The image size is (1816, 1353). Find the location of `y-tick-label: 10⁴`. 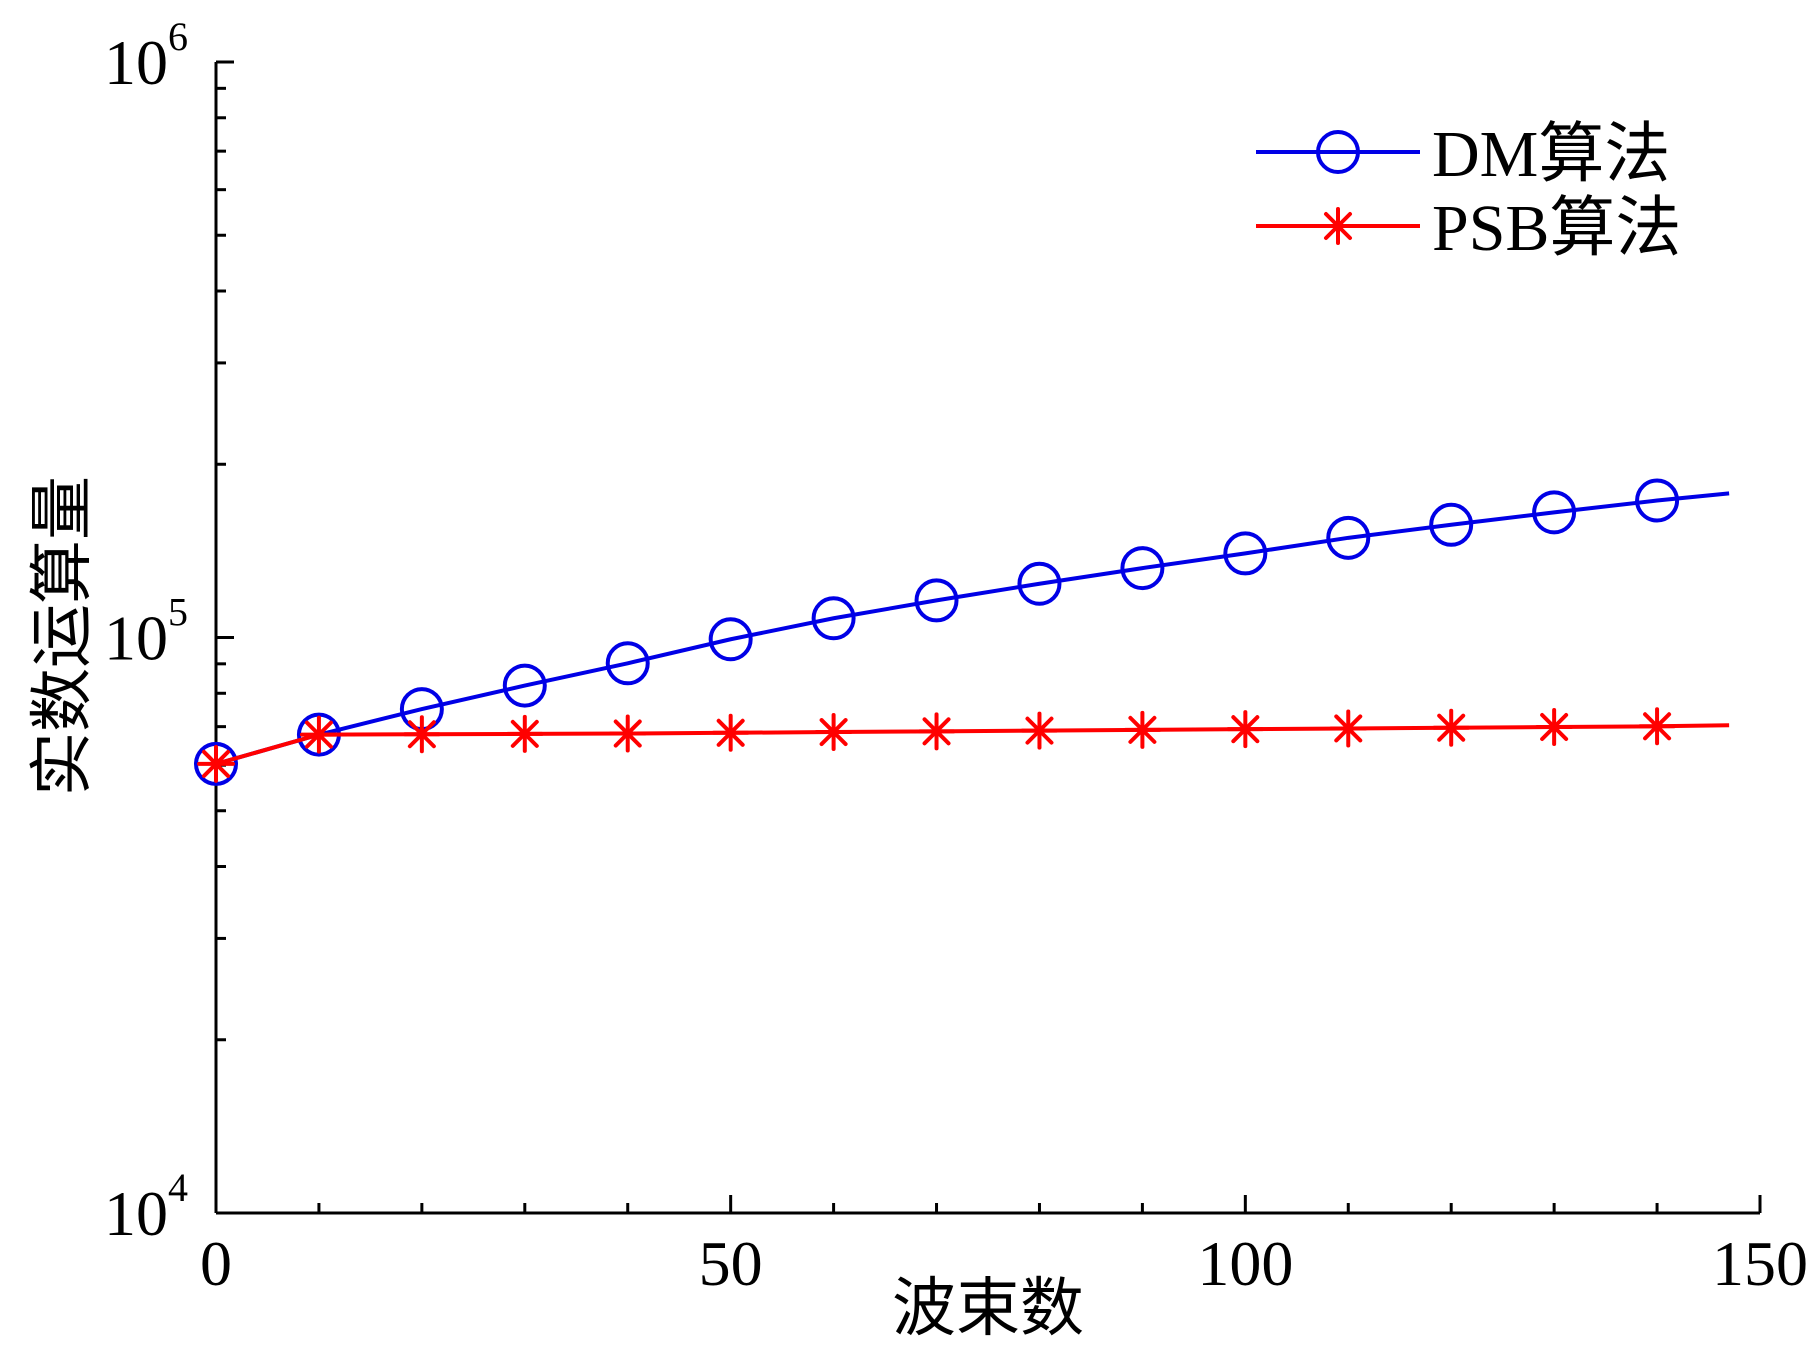

y-tick-label: 10⁴ is located at coordinates (146, 1207).